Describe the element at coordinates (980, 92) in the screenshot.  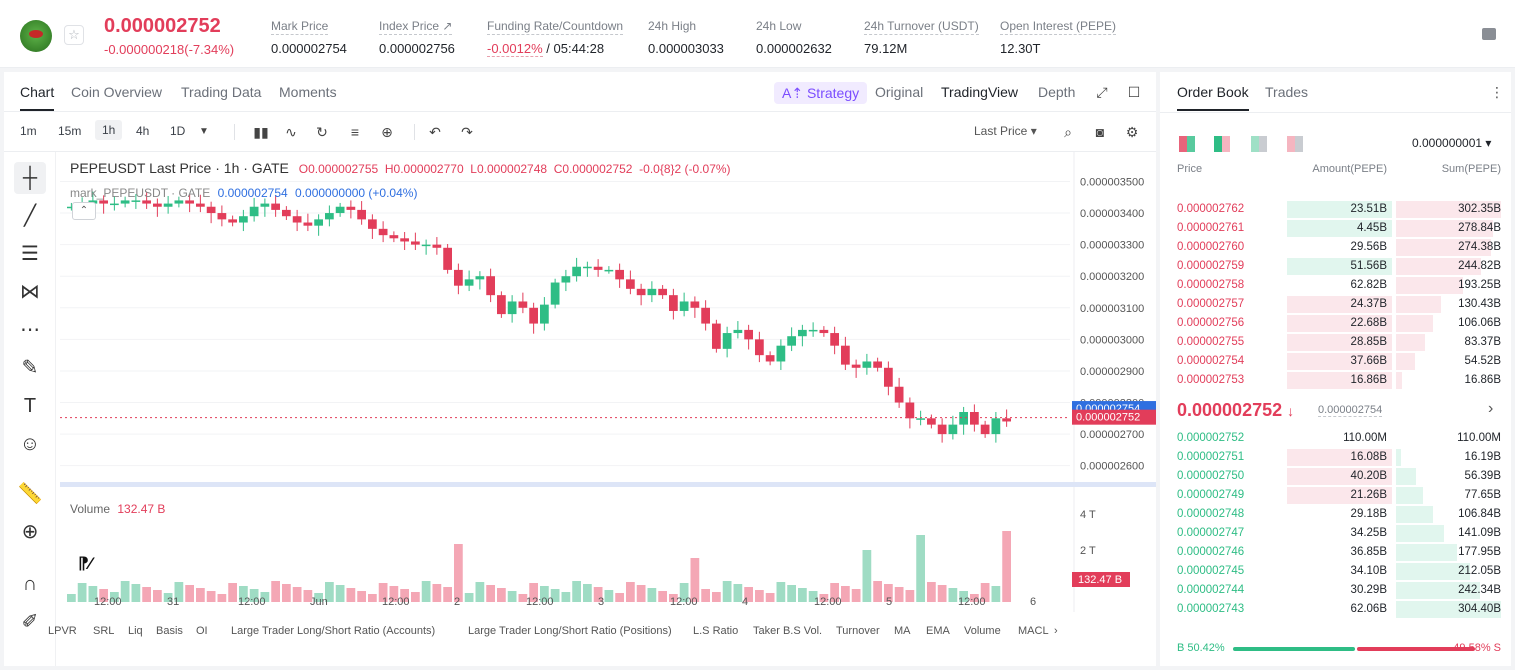
I see `tab-tradingview: TradingView` at that location.